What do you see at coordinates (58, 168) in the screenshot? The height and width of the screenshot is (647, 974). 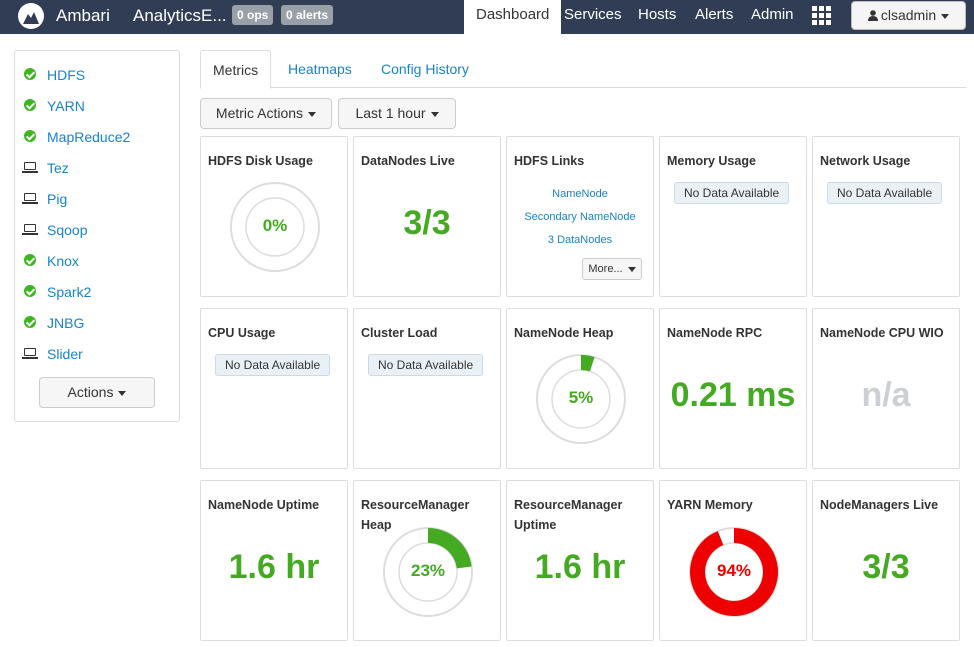 I see `service-name: Tez` at bounding box center [58, 168].